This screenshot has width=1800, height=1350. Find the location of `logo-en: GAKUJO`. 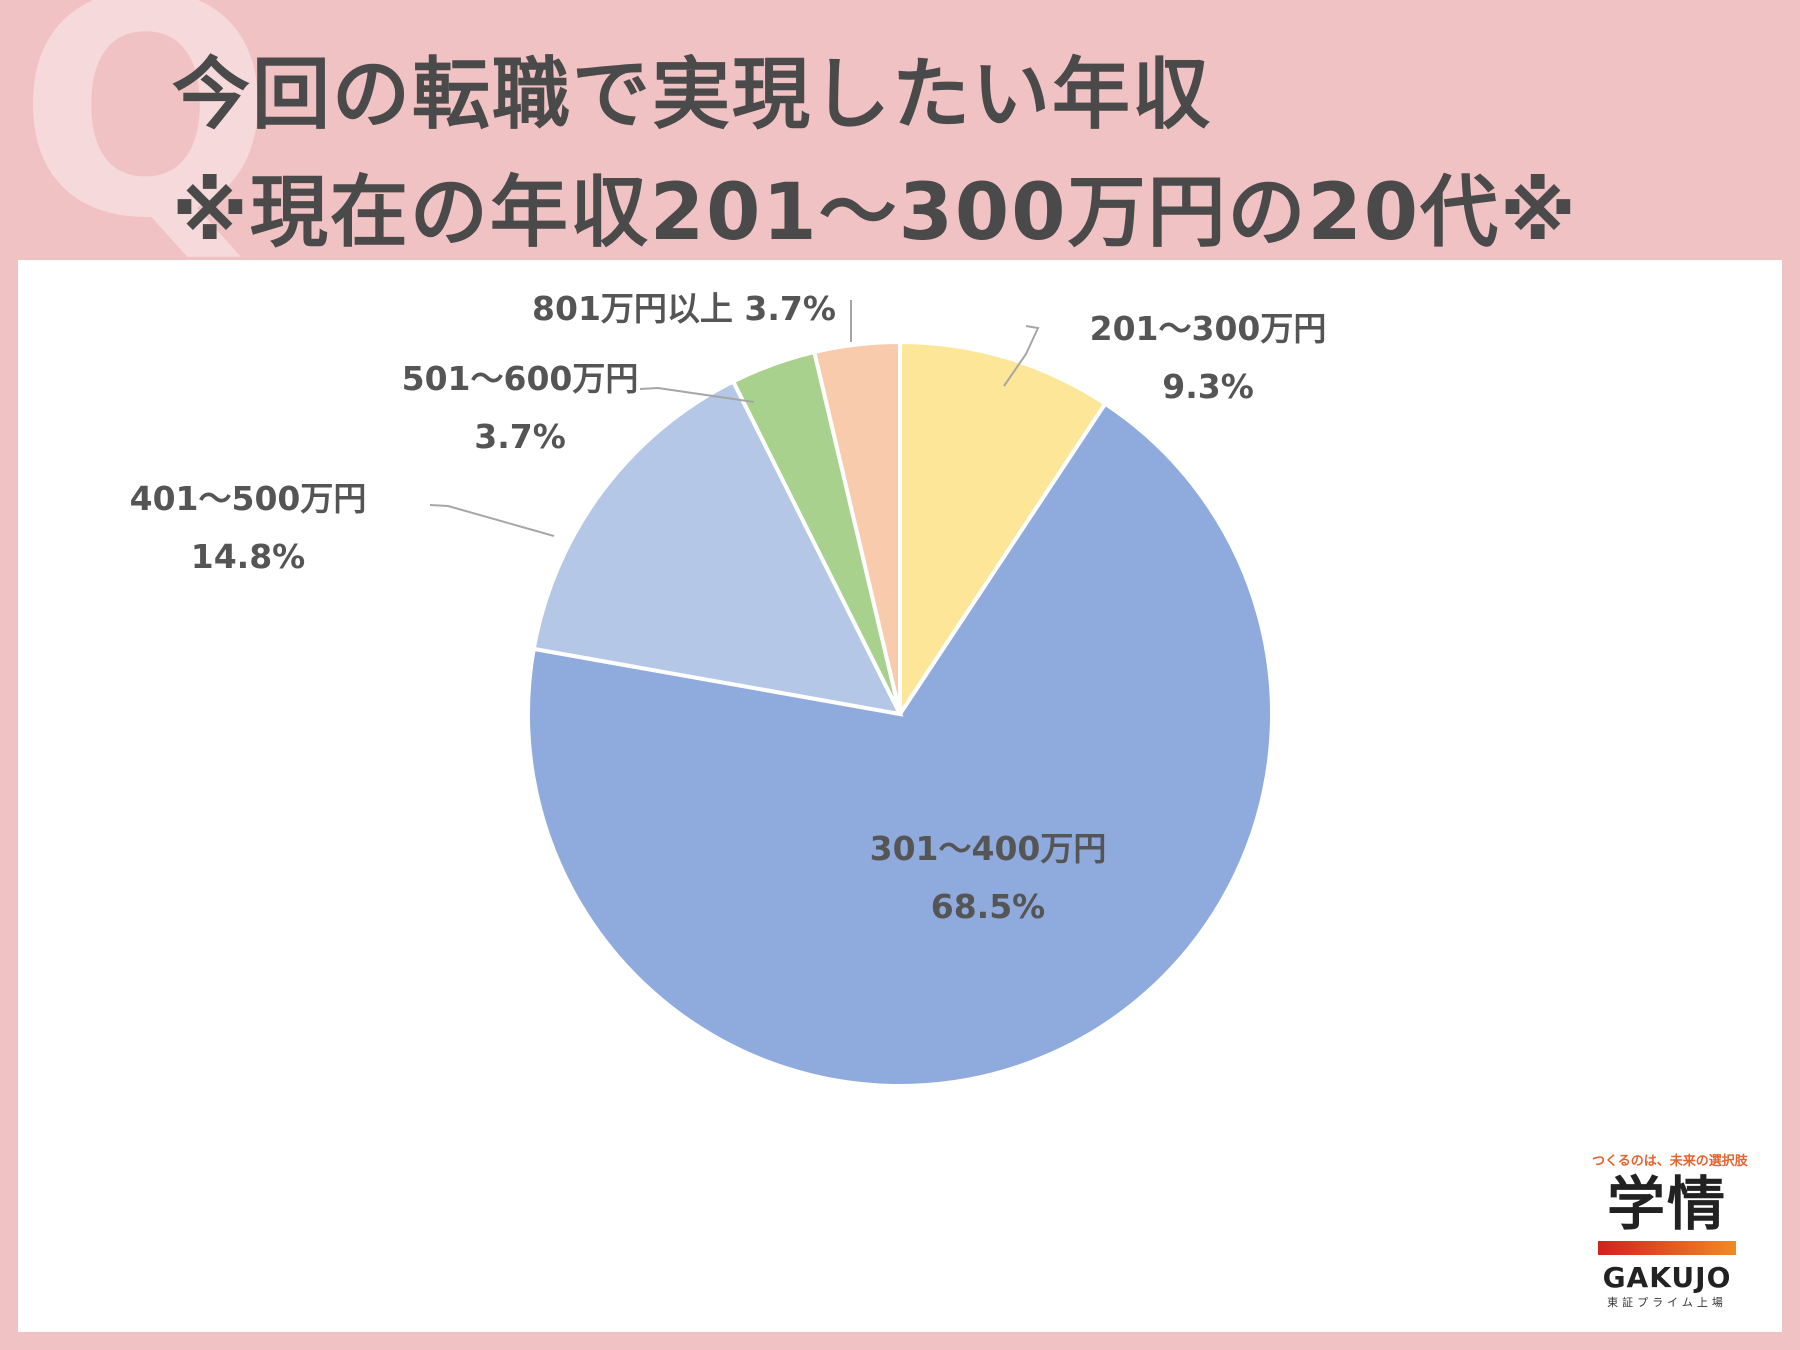

logo-en: GAKUJO is located at coordinates (1667, 1277).